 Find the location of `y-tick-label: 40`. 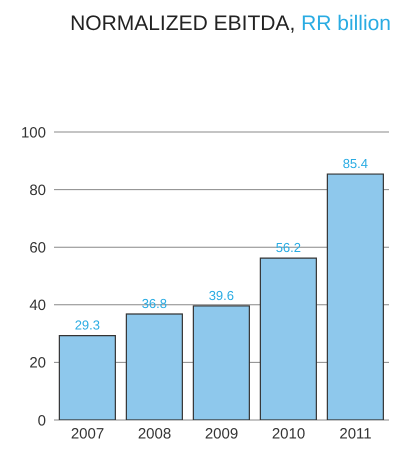

y-tick-label: 40 is located at coordinates (37, 305).